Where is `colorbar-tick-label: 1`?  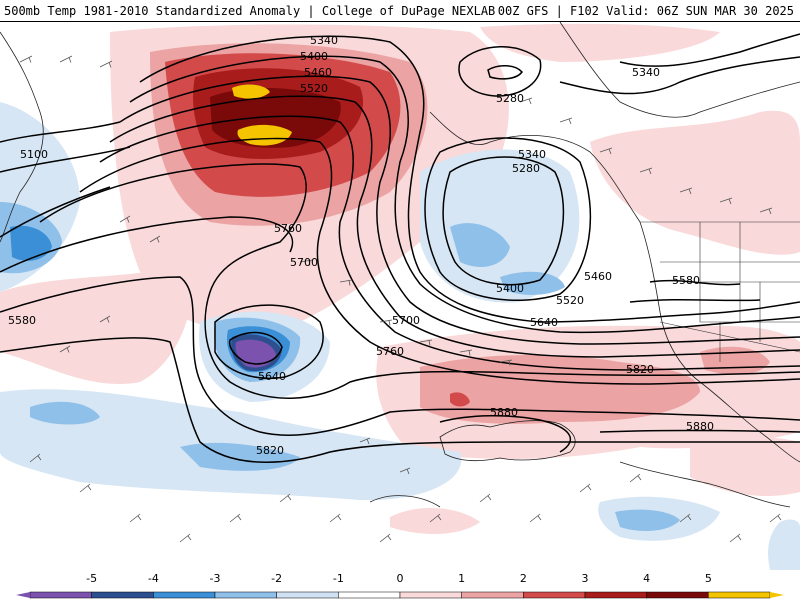
colorbar-tick-label: 1 is located at coordinates (462, 578).